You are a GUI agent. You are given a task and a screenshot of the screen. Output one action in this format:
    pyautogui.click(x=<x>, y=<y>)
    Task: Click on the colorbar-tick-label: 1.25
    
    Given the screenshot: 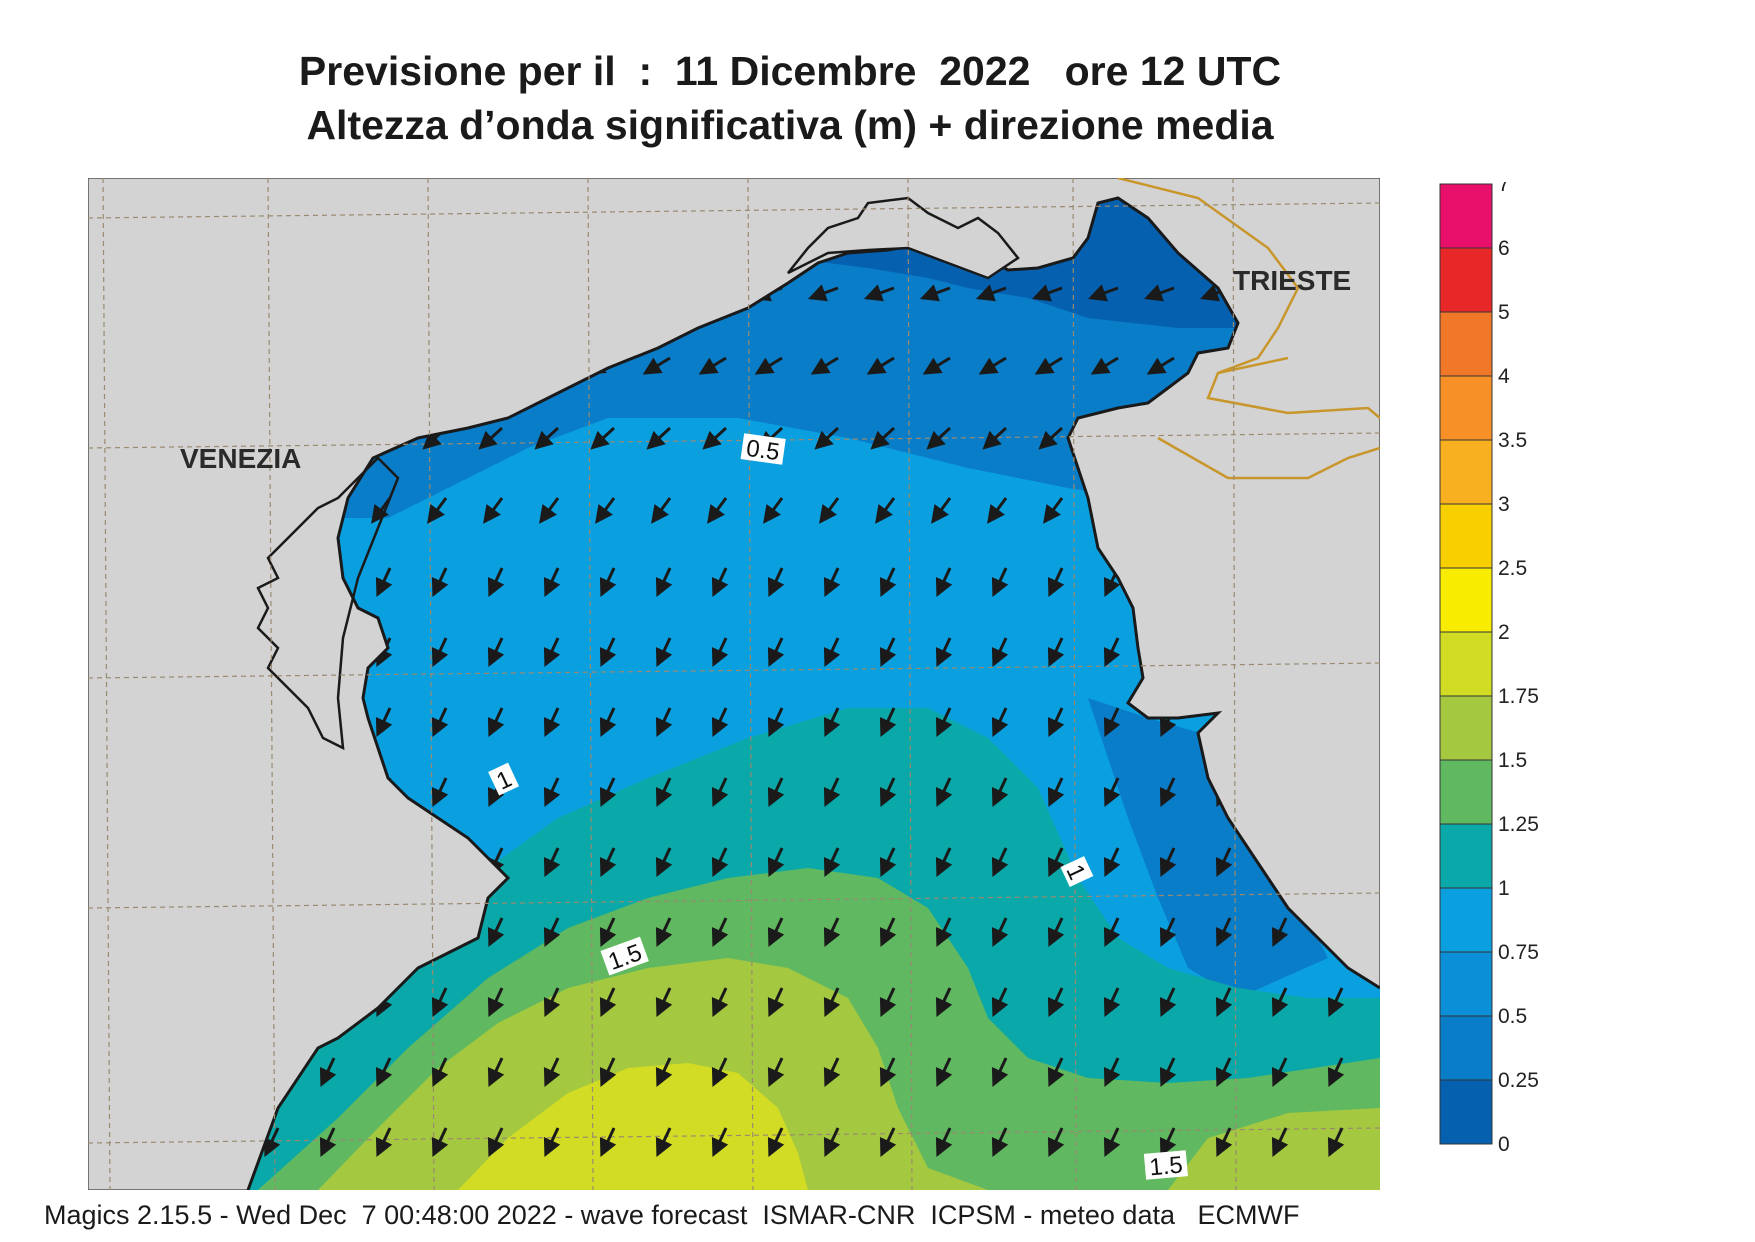 What is the action you would take?
    pyautogui.click(x=1518, y=824)
    